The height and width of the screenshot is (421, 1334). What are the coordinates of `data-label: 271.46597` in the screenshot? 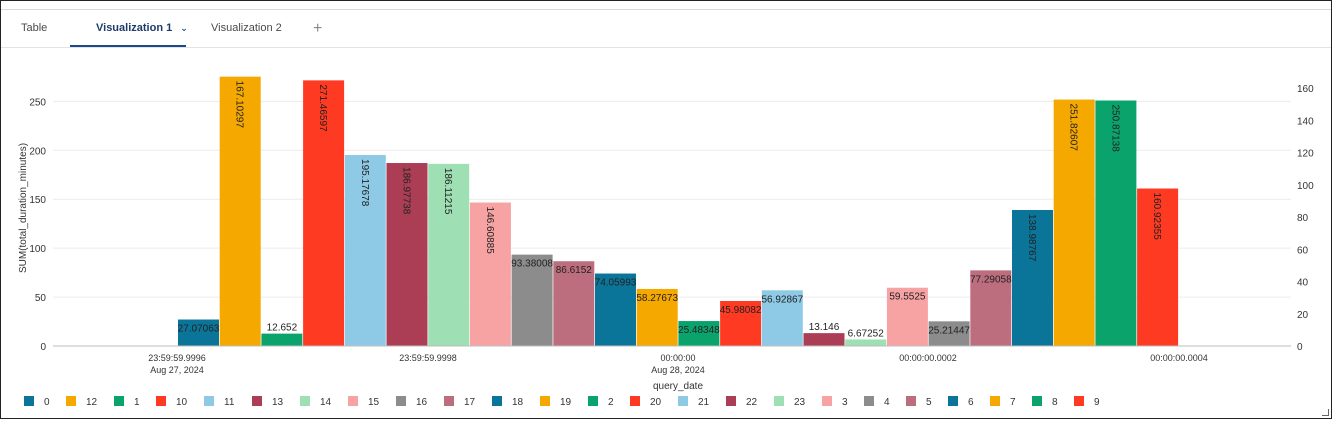 It's located at (322, 108).